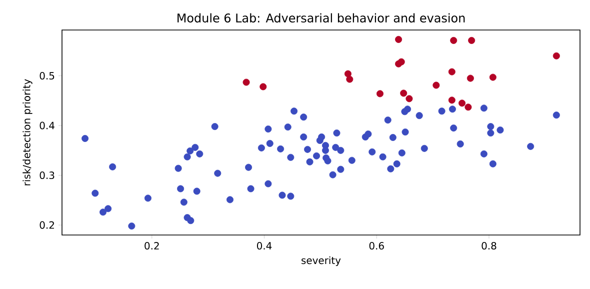  Describe the element at coordinates (489, 246) in the screenshot. I see `x-tick-label: 0.8` at that location.